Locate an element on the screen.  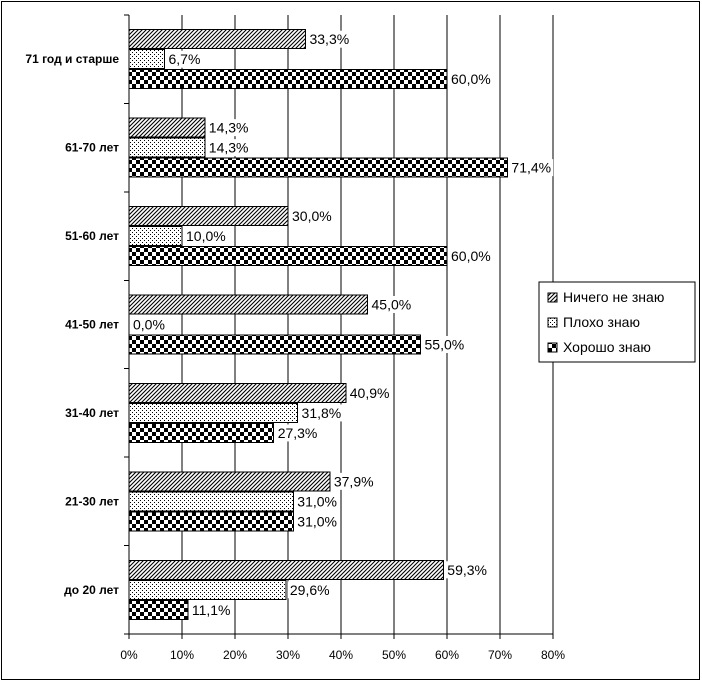
x-tick-label: 10% is located at coordinates (182, 655).